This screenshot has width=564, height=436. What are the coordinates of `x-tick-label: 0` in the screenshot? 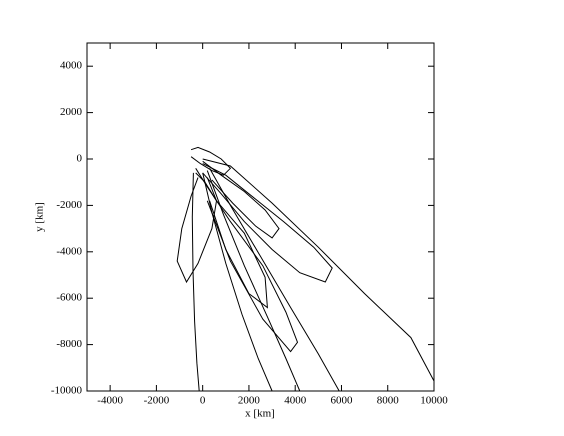 It's located at (203, 401).